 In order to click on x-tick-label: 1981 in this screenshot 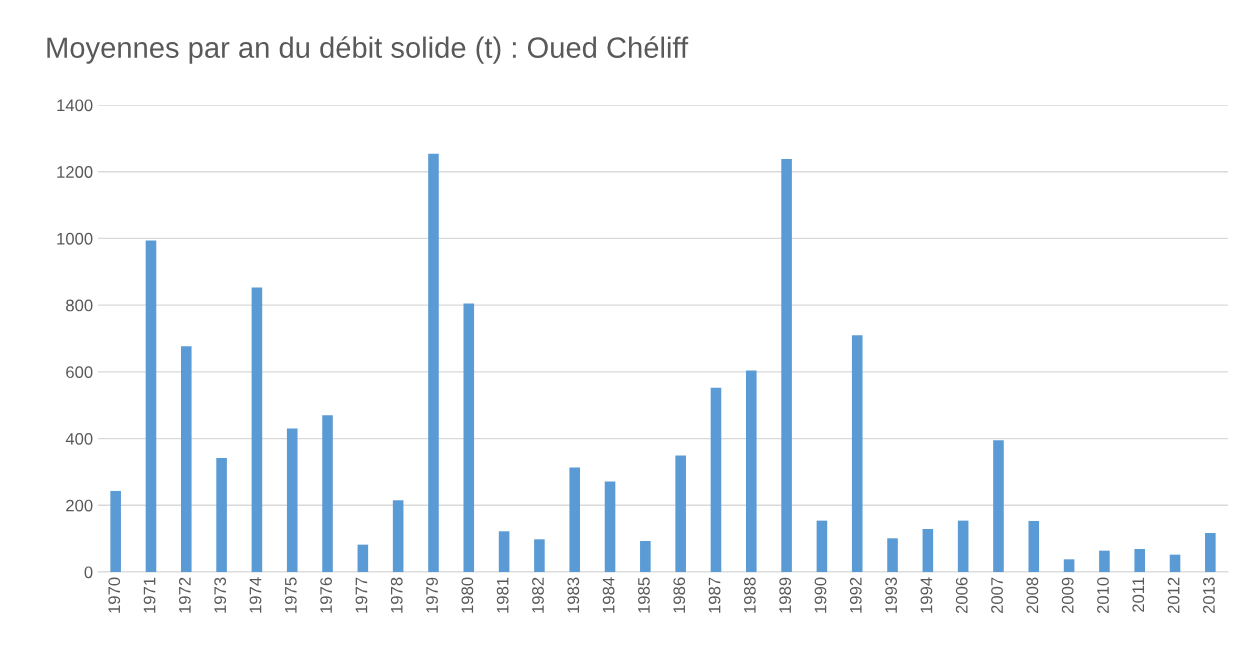, I will do `click(502, 595)`.